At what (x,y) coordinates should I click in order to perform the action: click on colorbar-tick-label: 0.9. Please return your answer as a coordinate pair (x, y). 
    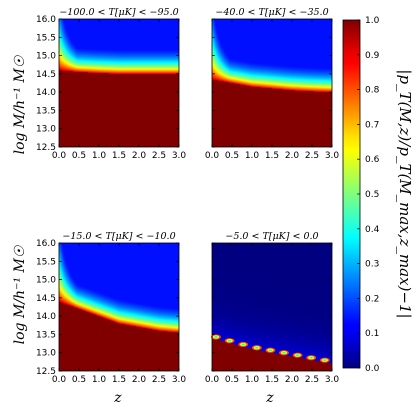
    Looking at the image, I should click on (372, 56).